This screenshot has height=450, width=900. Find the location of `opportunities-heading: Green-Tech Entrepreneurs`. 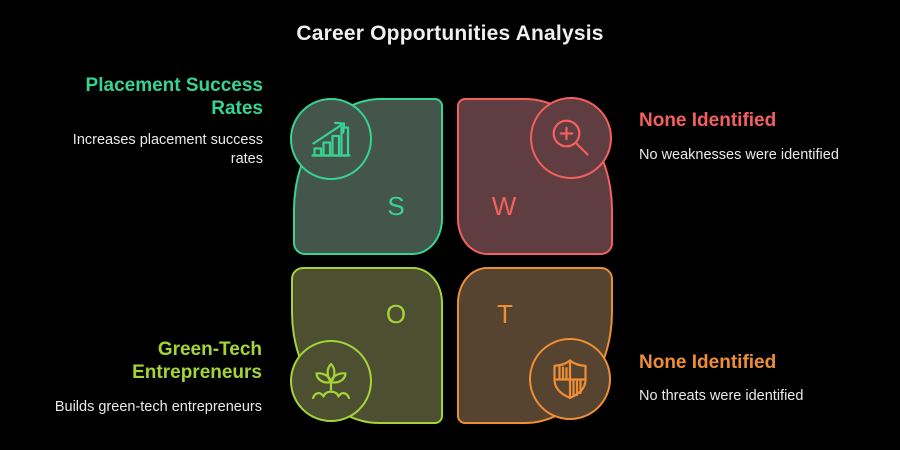

opportunities-heading: Green-Tech Entrepreneurs is located at coordinates (197, 361).